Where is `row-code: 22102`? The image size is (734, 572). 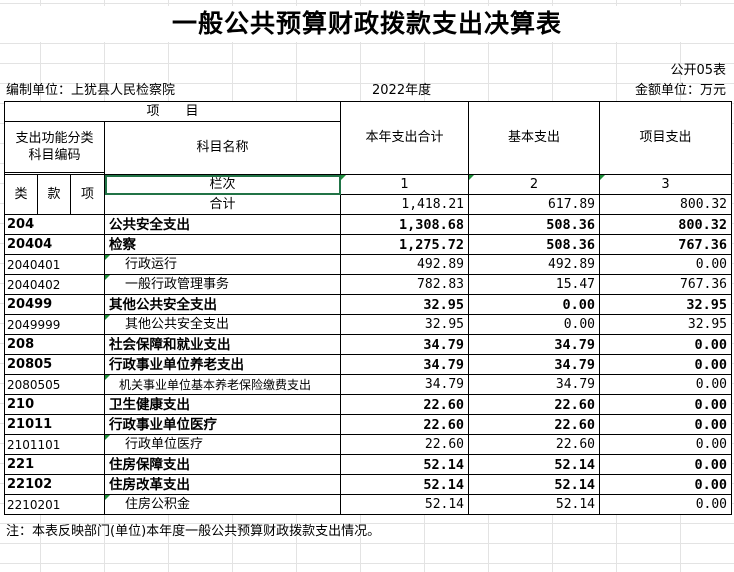
row-code: 22102 is located at coordinates (54, 484).